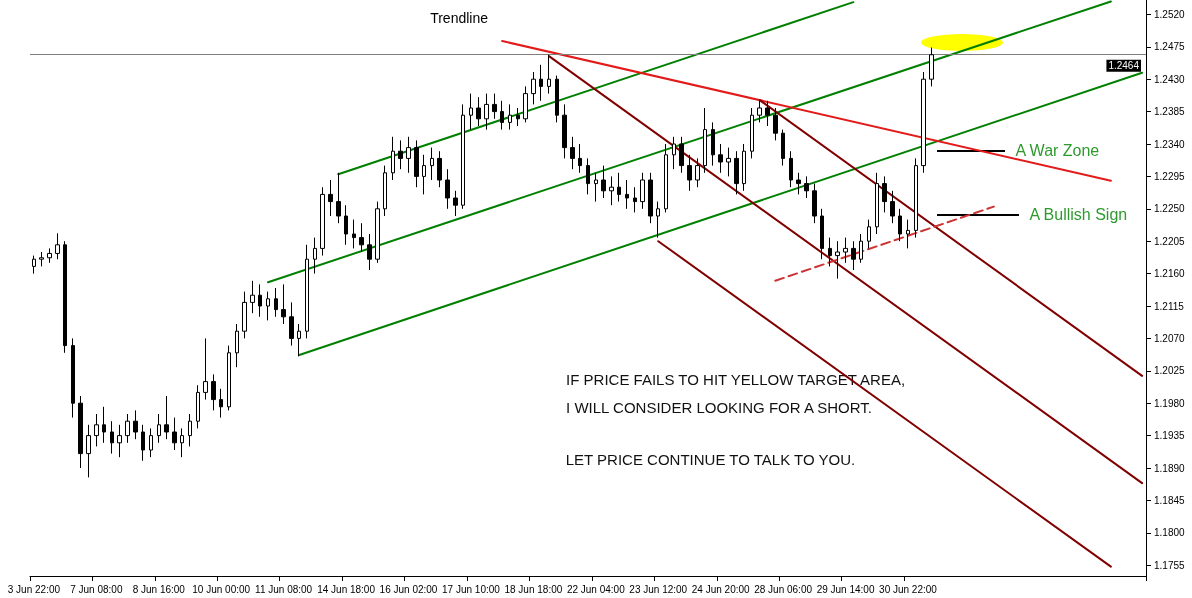  Describe the element at coordinates (1170, 144) in the screenshot. I see `y-tick-label: 1.2340` at that location.